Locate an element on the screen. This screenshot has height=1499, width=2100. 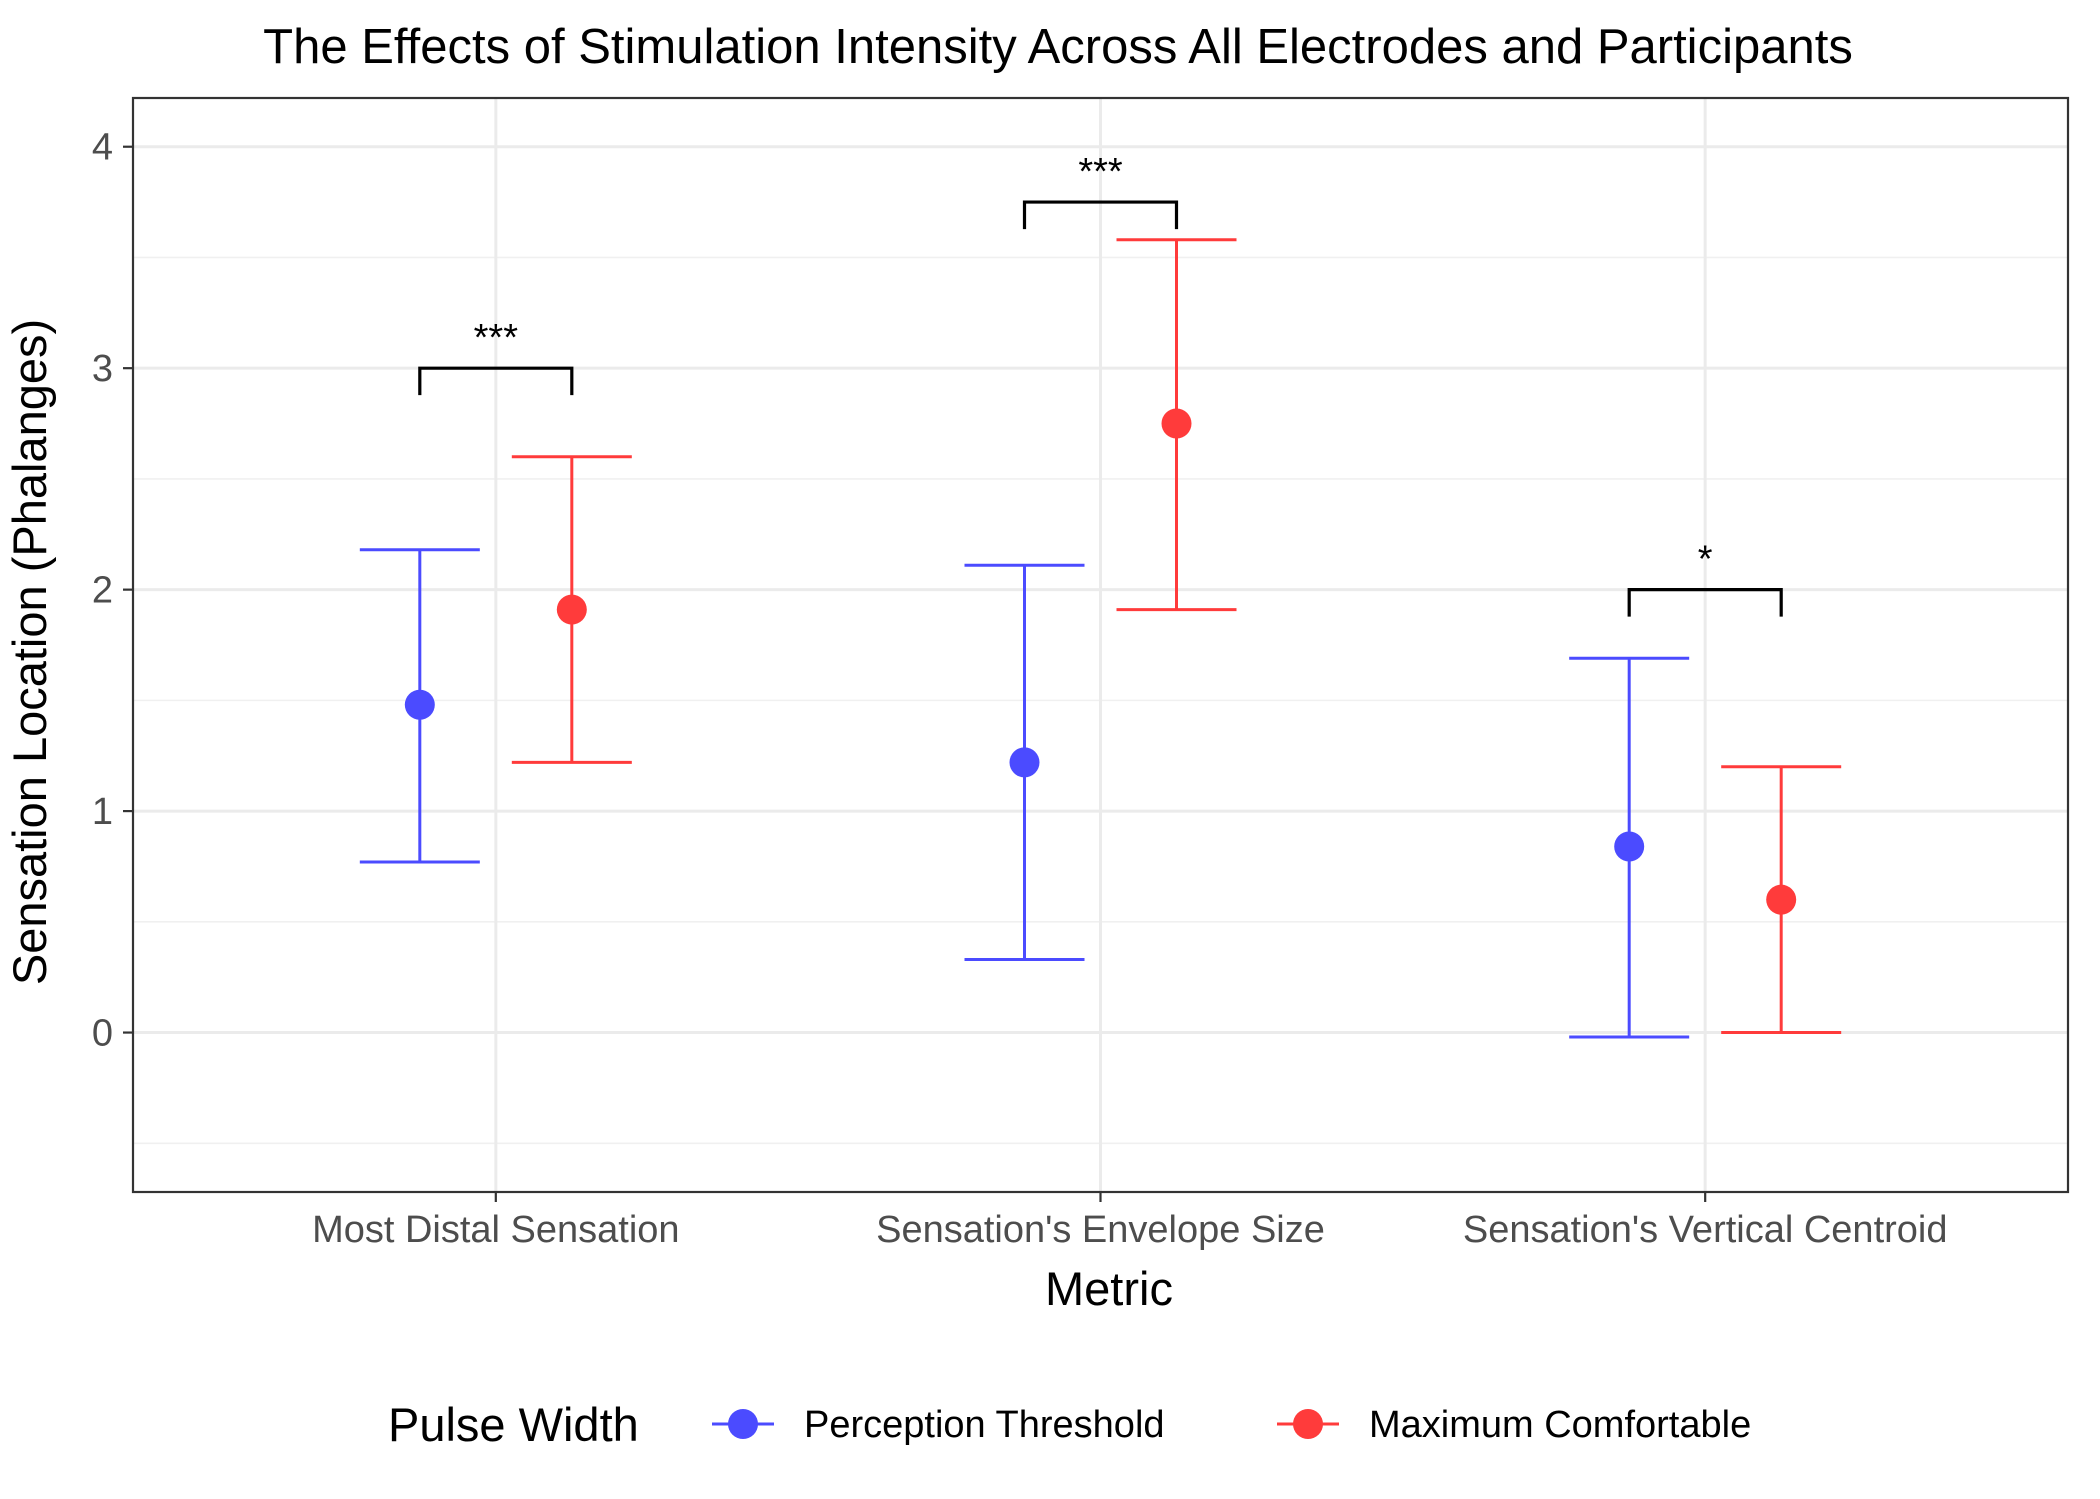
x-tick-label: Sensation's Vertical Centroid is located at coordinates (1705, 1230).